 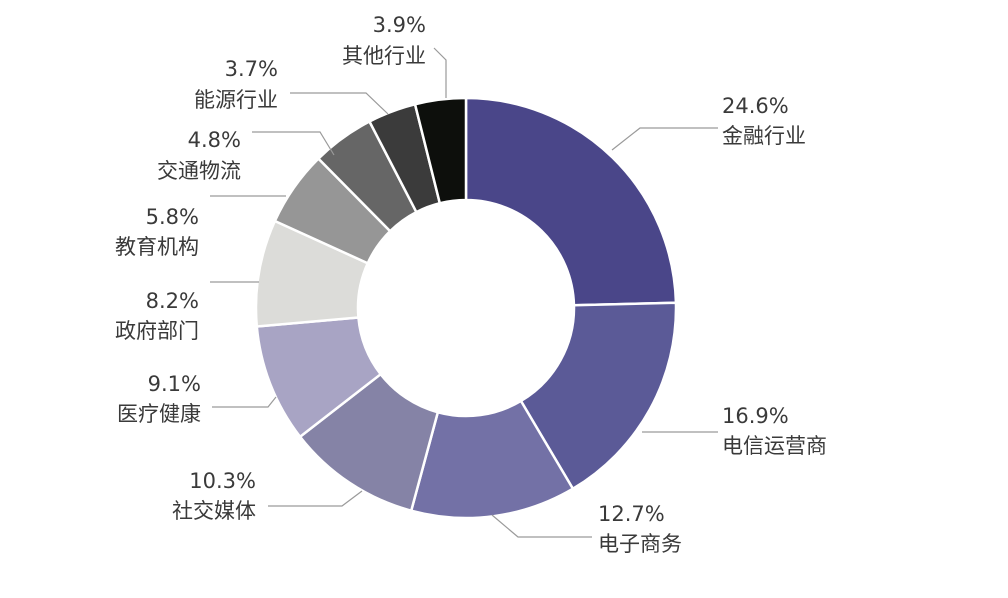 What do you see at coordinates (384, 56) in the screenshot?
I see `category-label-10: 其他行业` at bounding box center [384, 56].